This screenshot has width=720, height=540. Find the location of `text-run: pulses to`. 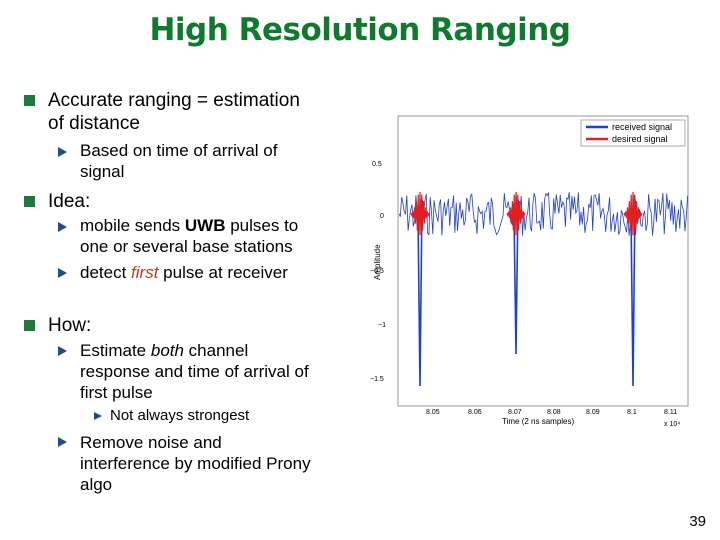

text-run: pulses to is located at coordinates (262, 225).